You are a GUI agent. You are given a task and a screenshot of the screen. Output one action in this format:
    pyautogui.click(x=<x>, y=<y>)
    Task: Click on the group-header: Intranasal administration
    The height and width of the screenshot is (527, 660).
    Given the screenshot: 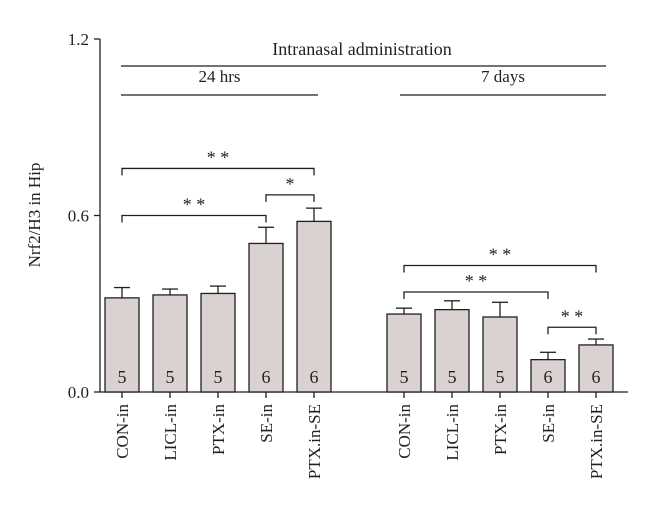 What is the action you would take?
    pyautogui.click(x=363, y=53)
    